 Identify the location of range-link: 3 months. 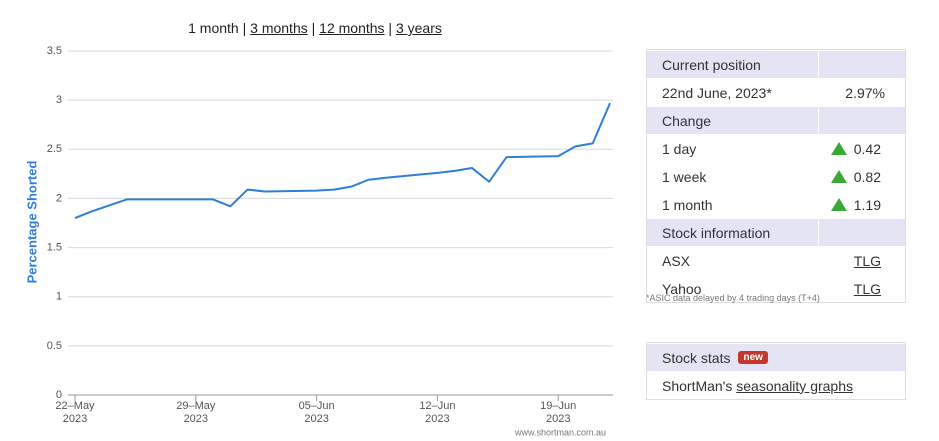
(279, 28).